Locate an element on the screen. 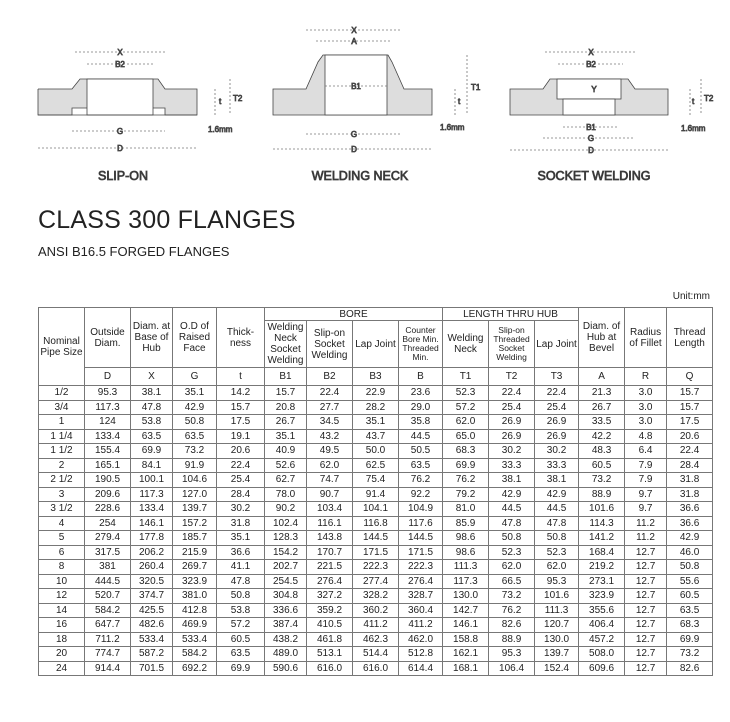 The width and height of the screenshot is (730, 722). value-cell: 52.6 is located at coordinates (285, 465).